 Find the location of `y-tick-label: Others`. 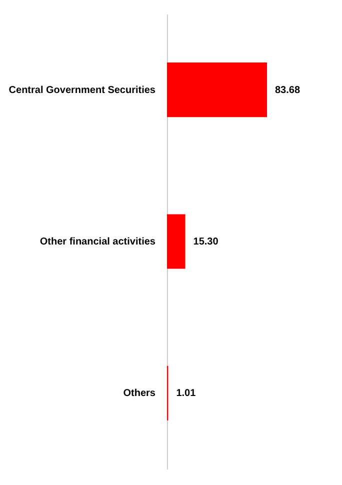

y-tick-label: Others is located at coordinates (139, 394).